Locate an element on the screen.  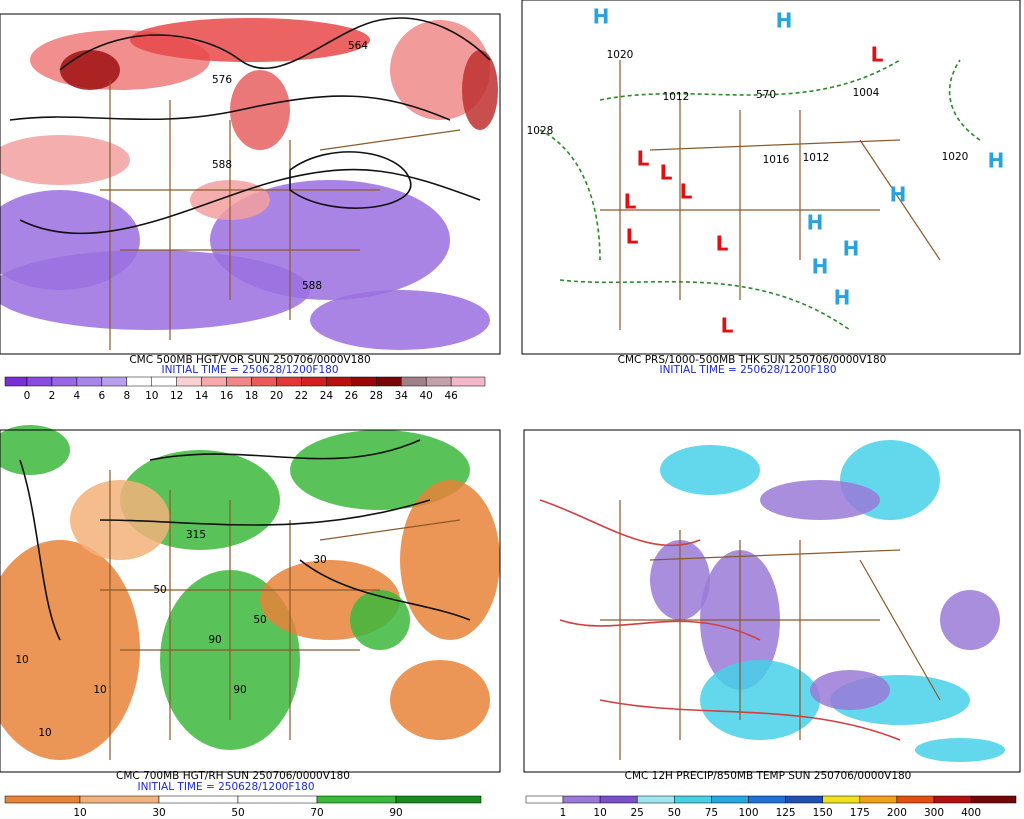
colorbar-label: 26 is located at coordinates (352, 396).